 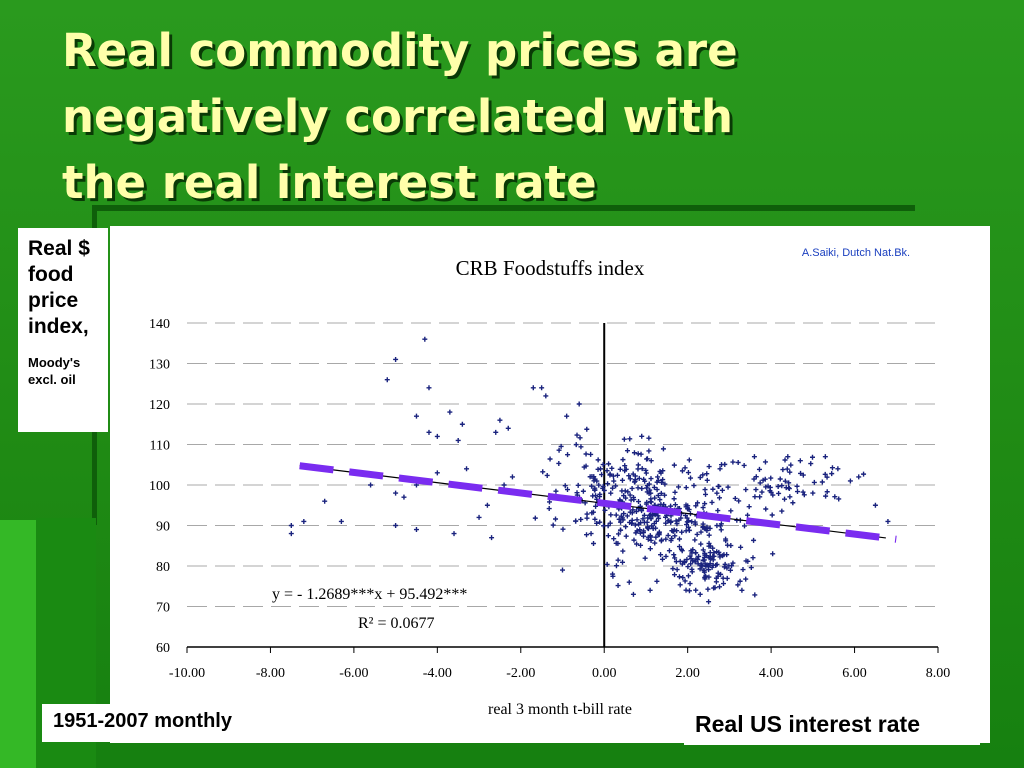 What do you see at coordinates (560, 709) in the screenshot?
I see `x-axis-title: real 3 month t-bill rate` at bounding box center [560, 709].